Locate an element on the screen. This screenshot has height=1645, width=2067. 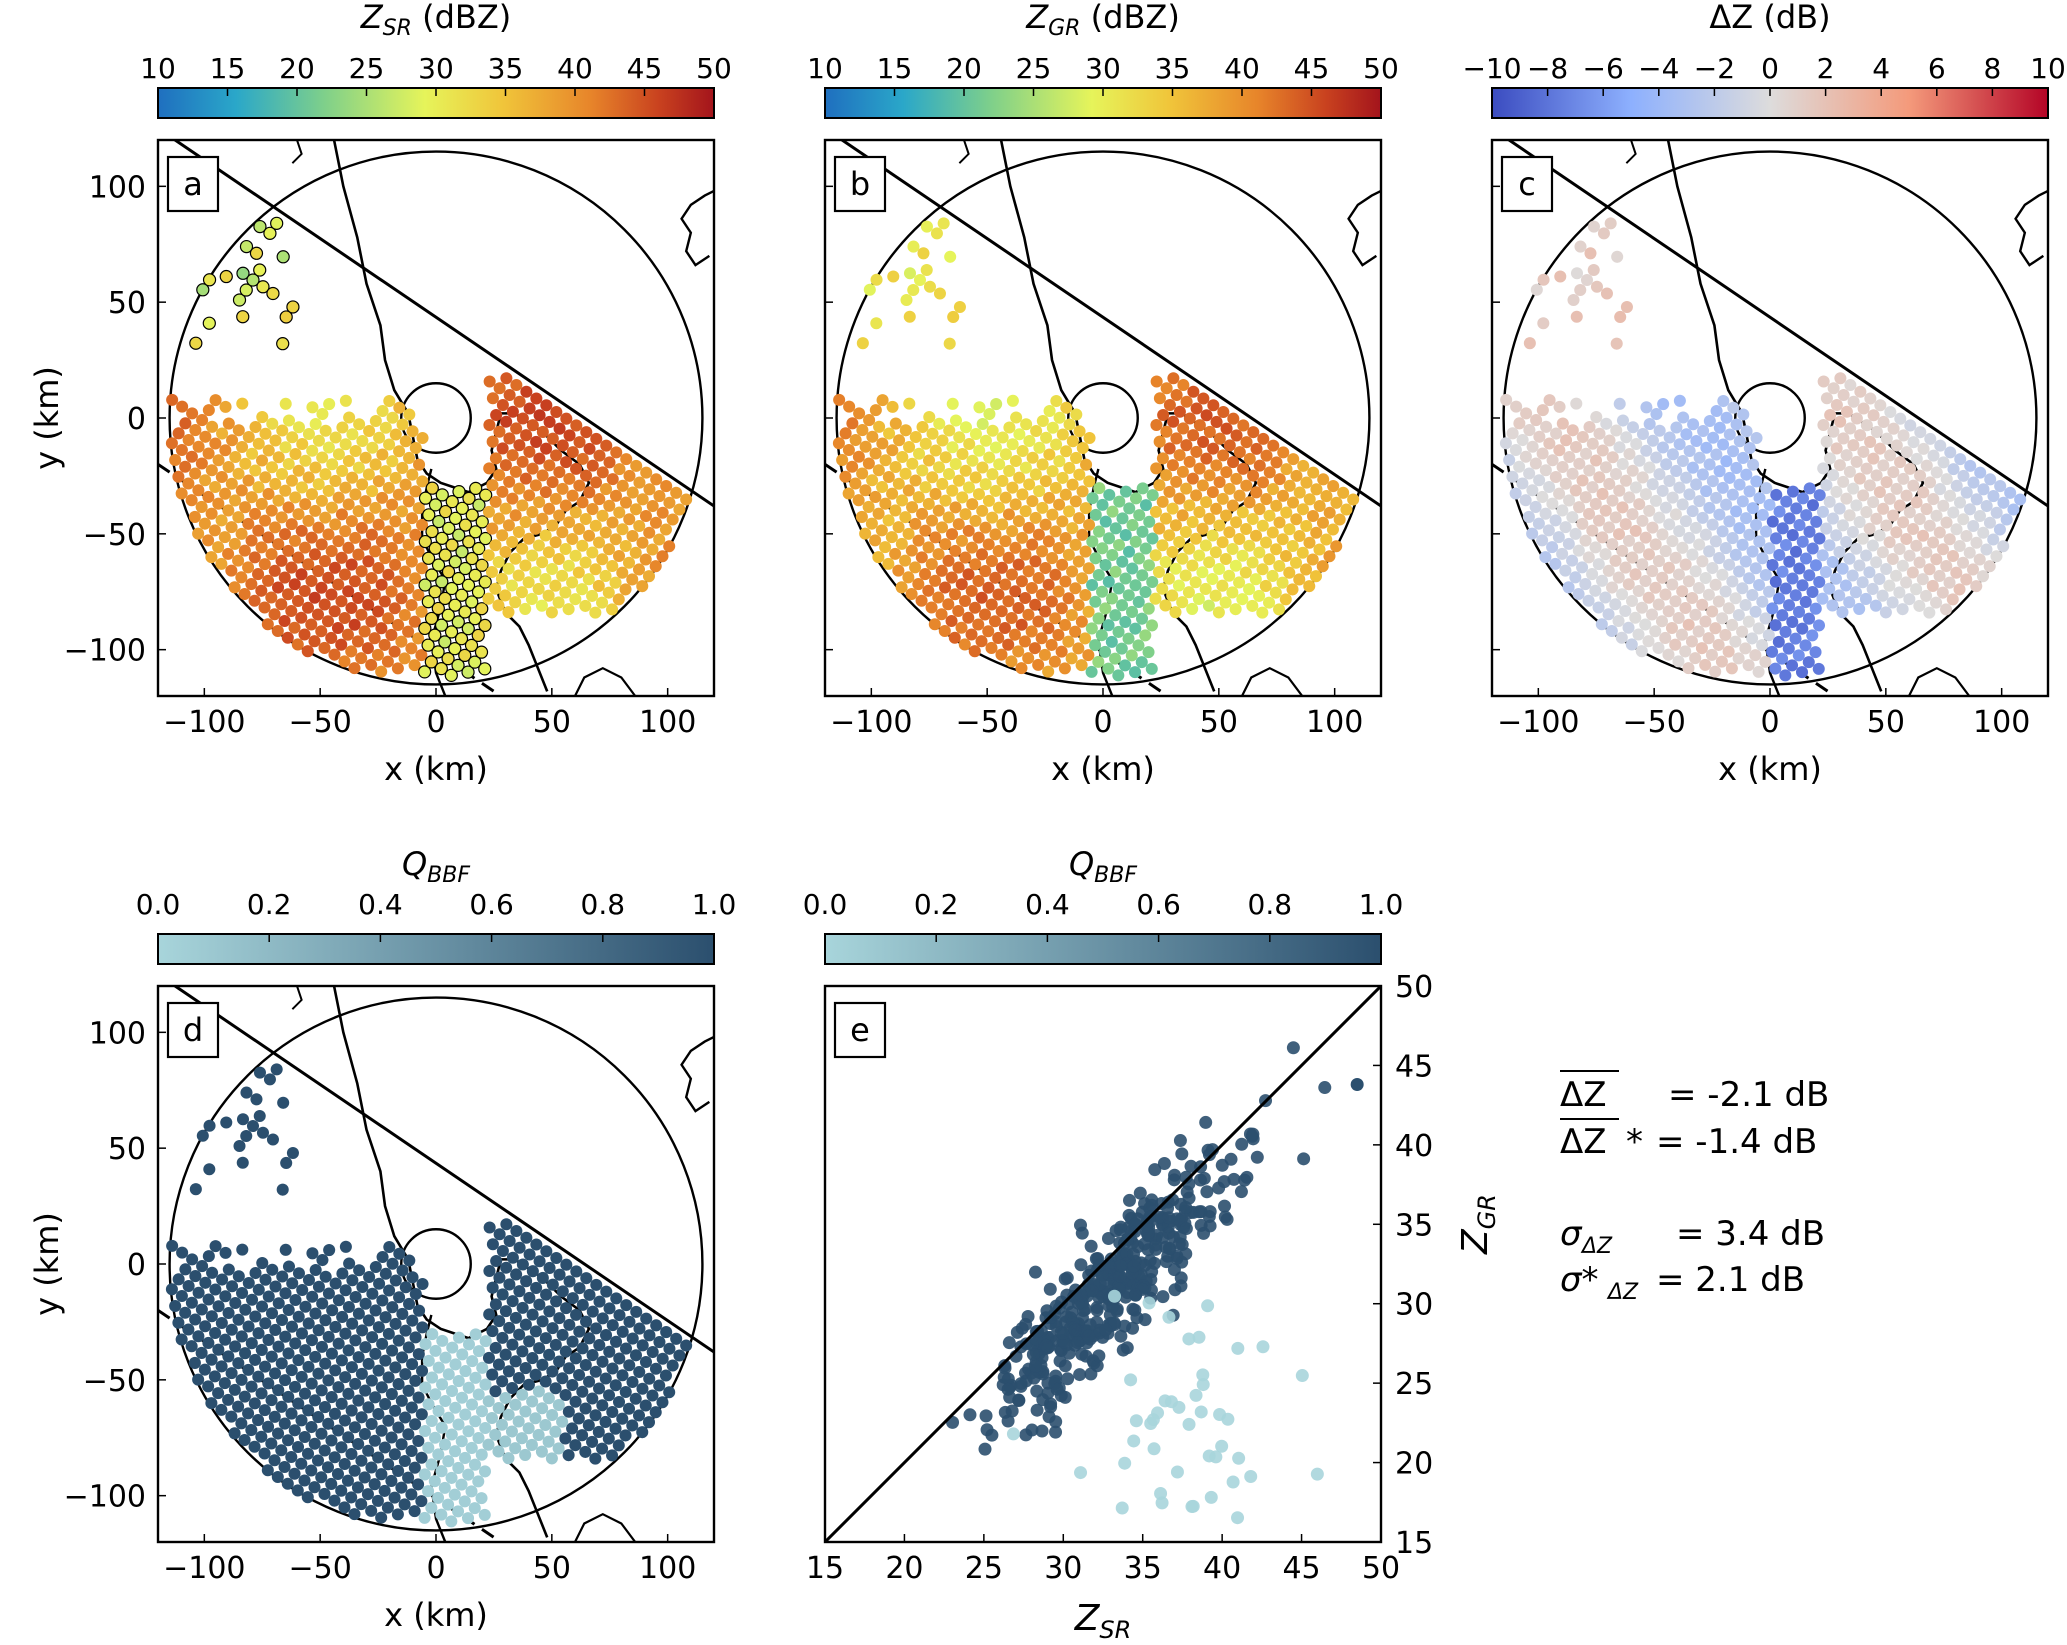
colorbar-tick-label: 0.8 is located at coordinates (603, 904).